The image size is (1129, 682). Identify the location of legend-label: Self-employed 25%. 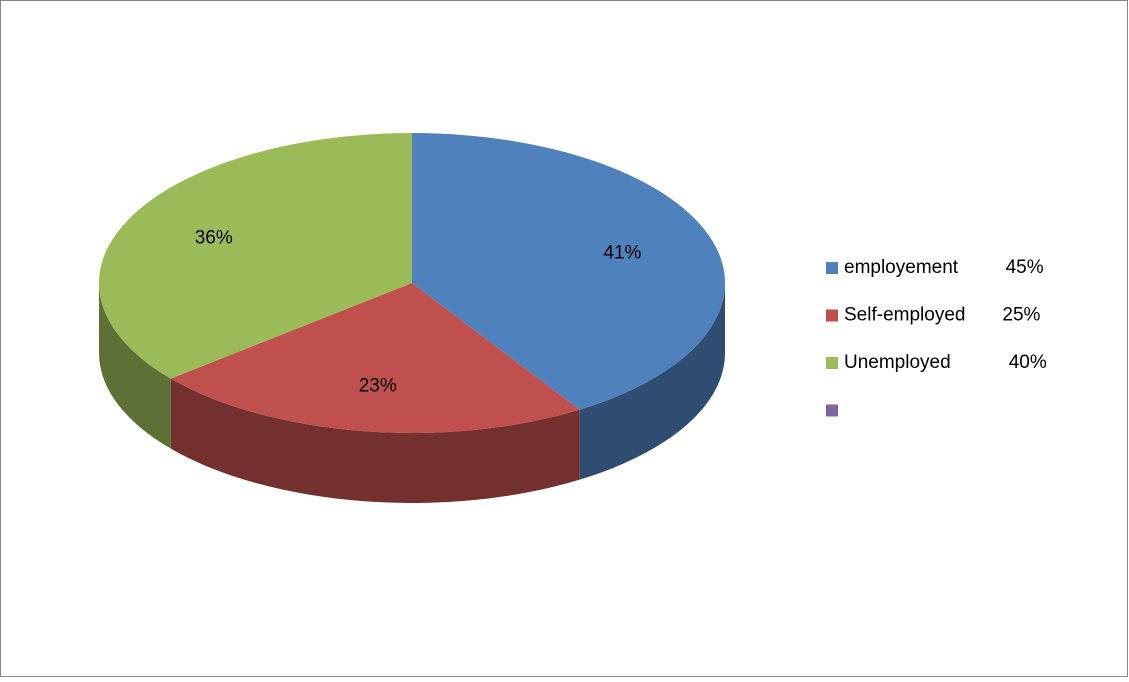
(942, 315).